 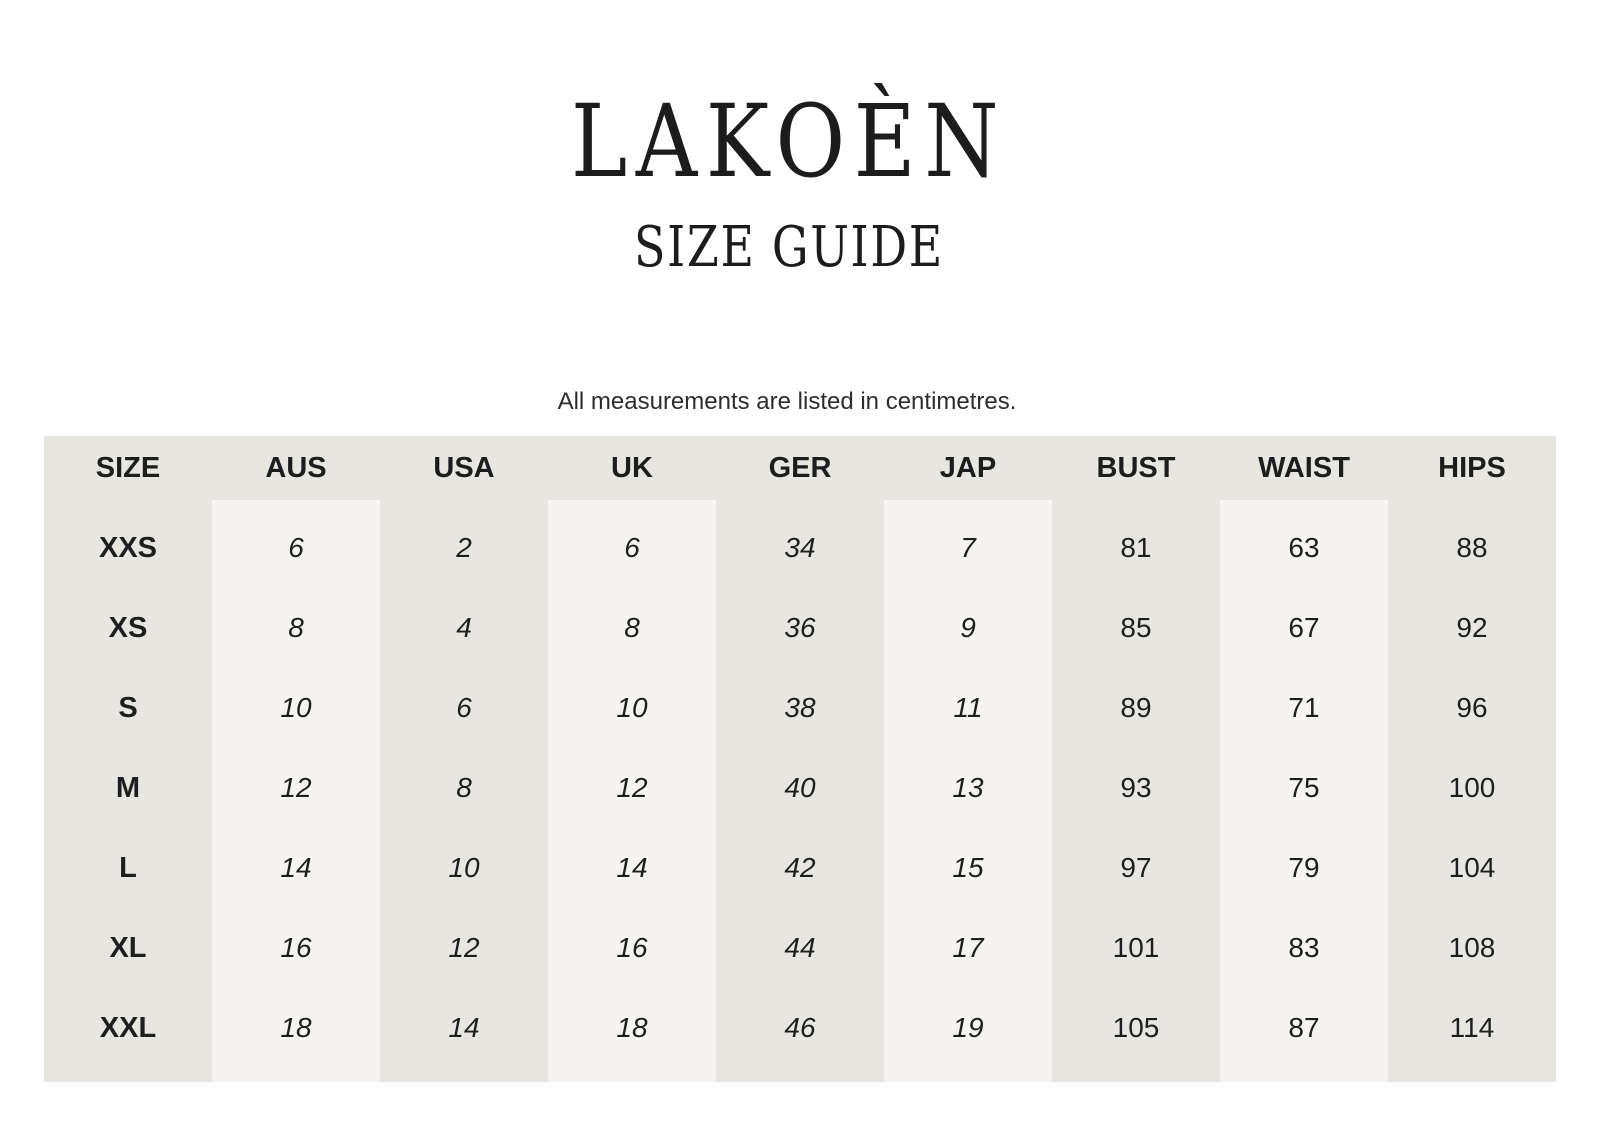 What do you see at coordinates (800, 1027) in the screenshot?
I see `table-cell: 46` at bounding box center [800, 1027].